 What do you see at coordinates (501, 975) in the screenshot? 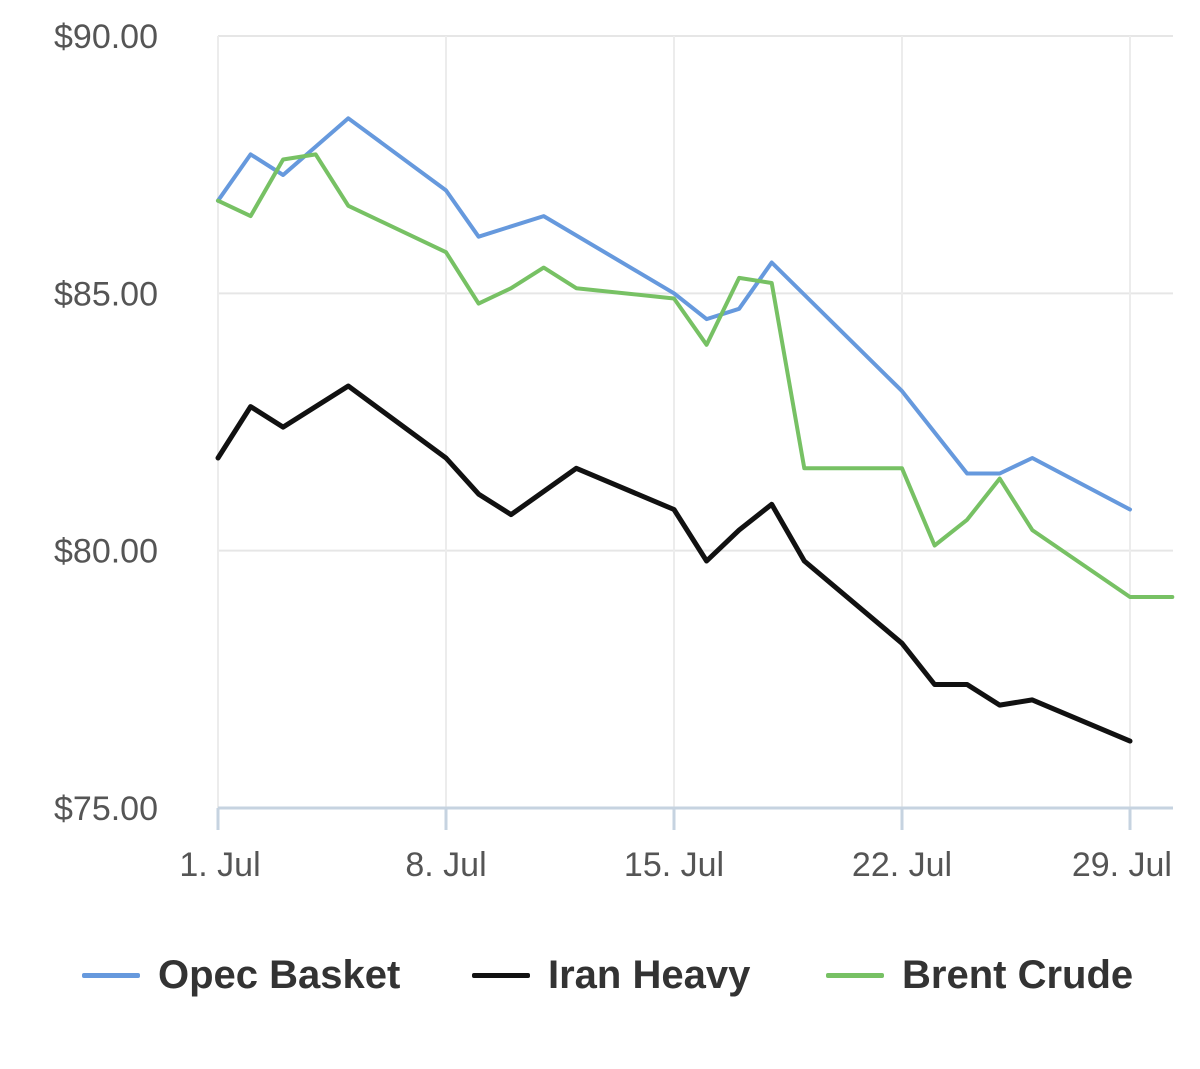
I see `iran-heavy-swatch` at bounding box center [501, 975].